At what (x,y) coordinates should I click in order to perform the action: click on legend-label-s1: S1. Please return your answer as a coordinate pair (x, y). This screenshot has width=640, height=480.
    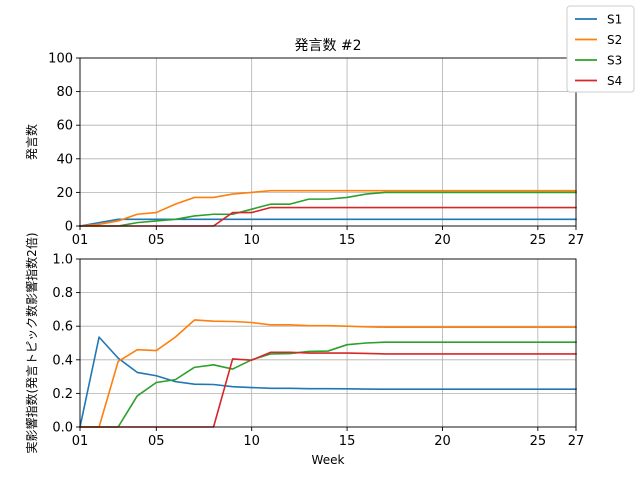
    Looking at the image, I should click on (614, 20).